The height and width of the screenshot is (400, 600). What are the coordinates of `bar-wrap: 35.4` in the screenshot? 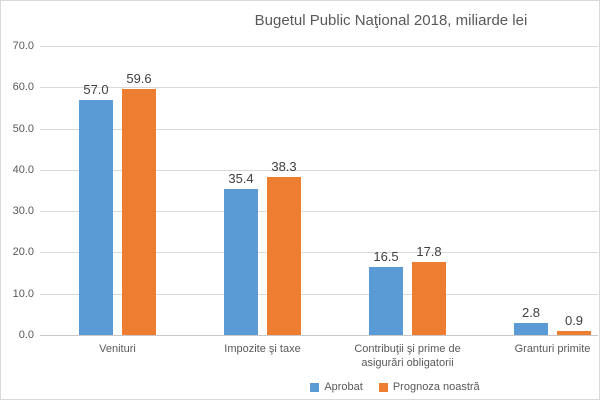 It's located at (241, 253).